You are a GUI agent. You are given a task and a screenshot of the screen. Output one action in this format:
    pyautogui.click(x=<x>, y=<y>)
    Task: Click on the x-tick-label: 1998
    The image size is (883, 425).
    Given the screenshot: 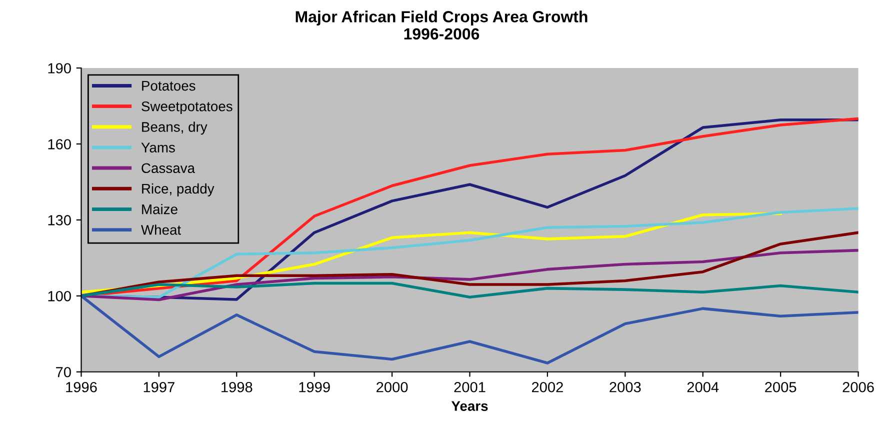 What is the action you would take?
    pyautogui.click(x=237, y=387)
    